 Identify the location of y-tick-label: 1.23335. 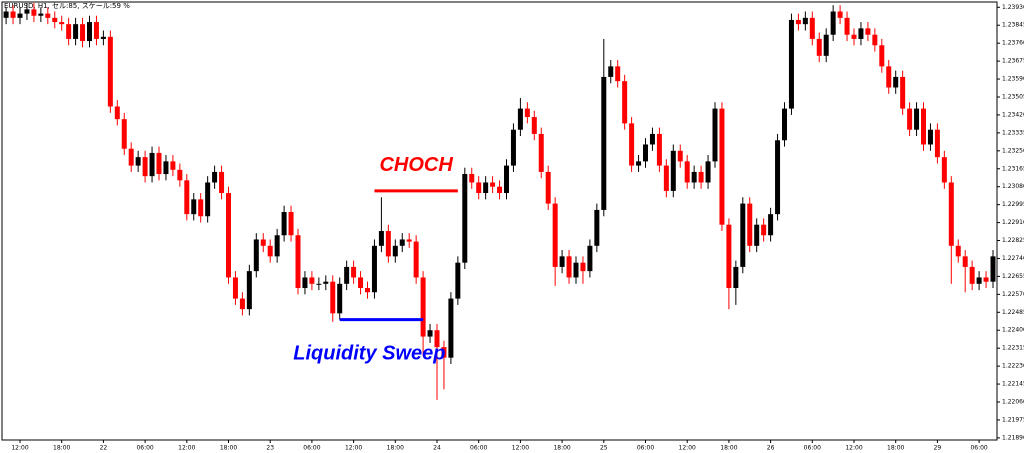
(1013, 132).